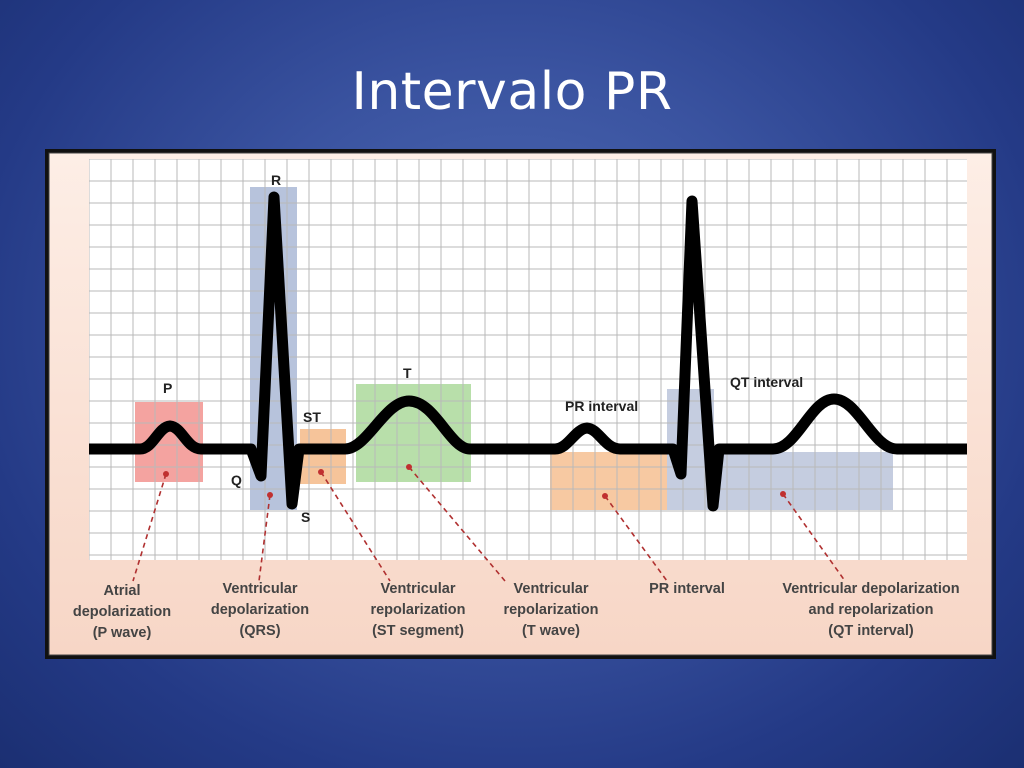 The image size is (1024, 768). I want to click on label-s: S, so click(305, 517).